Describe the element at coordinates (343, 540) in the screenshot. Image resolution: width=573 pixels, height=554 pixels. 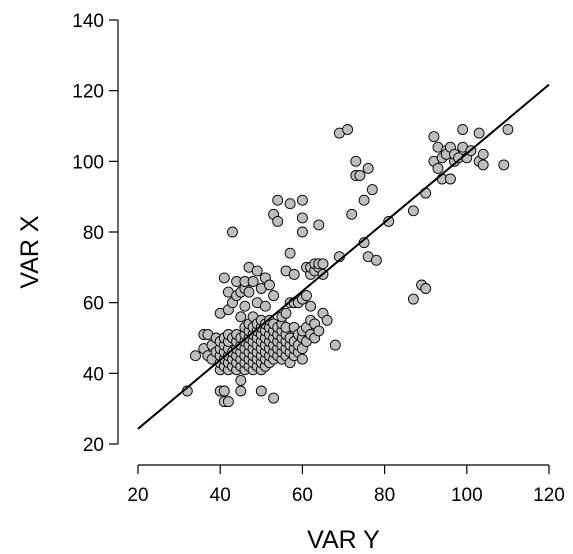
I see `x-axis-title: VAR Y` at that location.